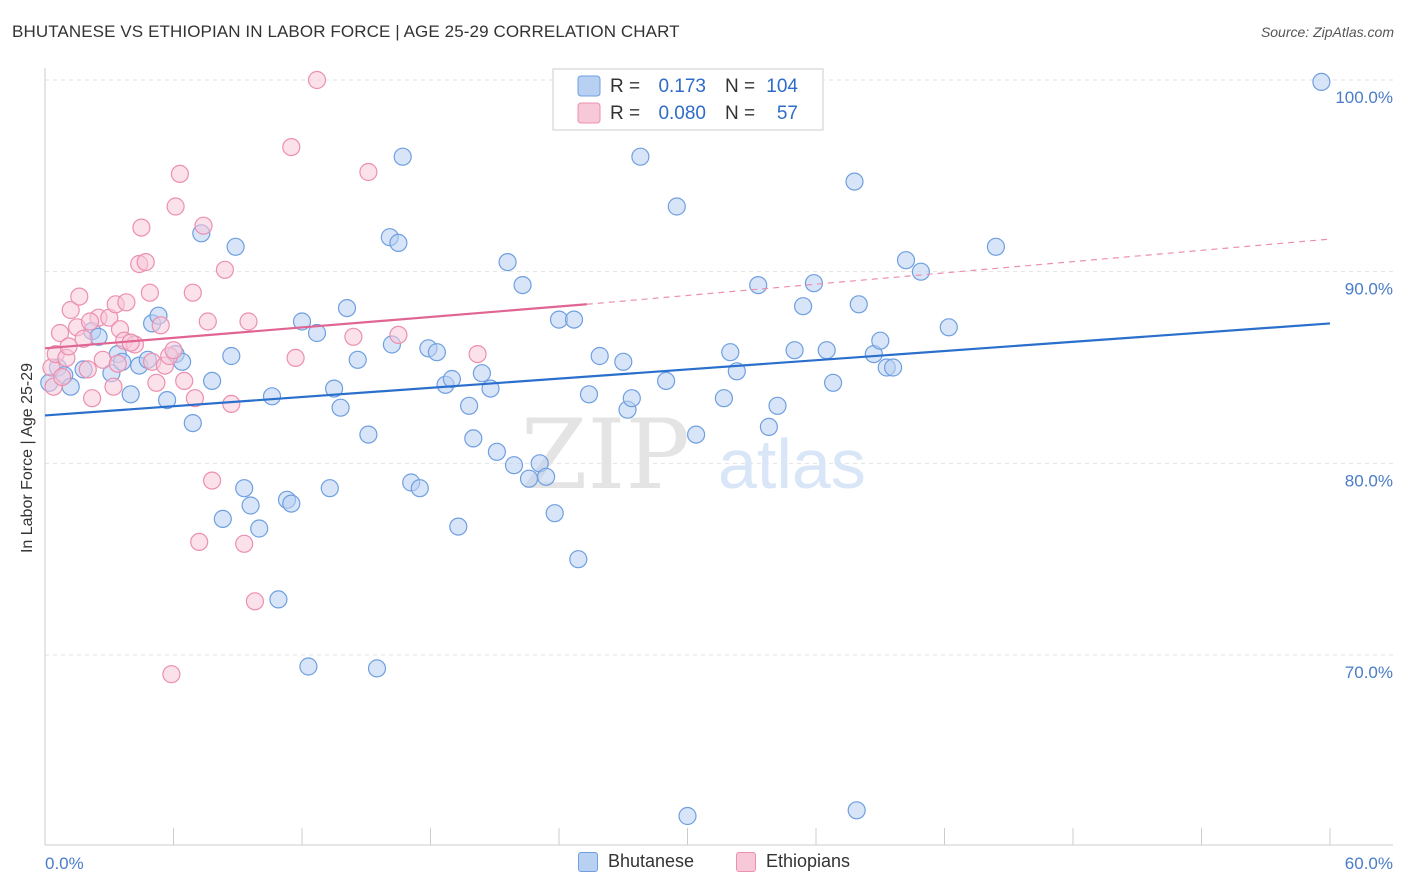  Describe the element at coordinates (625, 113) in the screenshot. I see `legend-r-label-2: R =` at that location.